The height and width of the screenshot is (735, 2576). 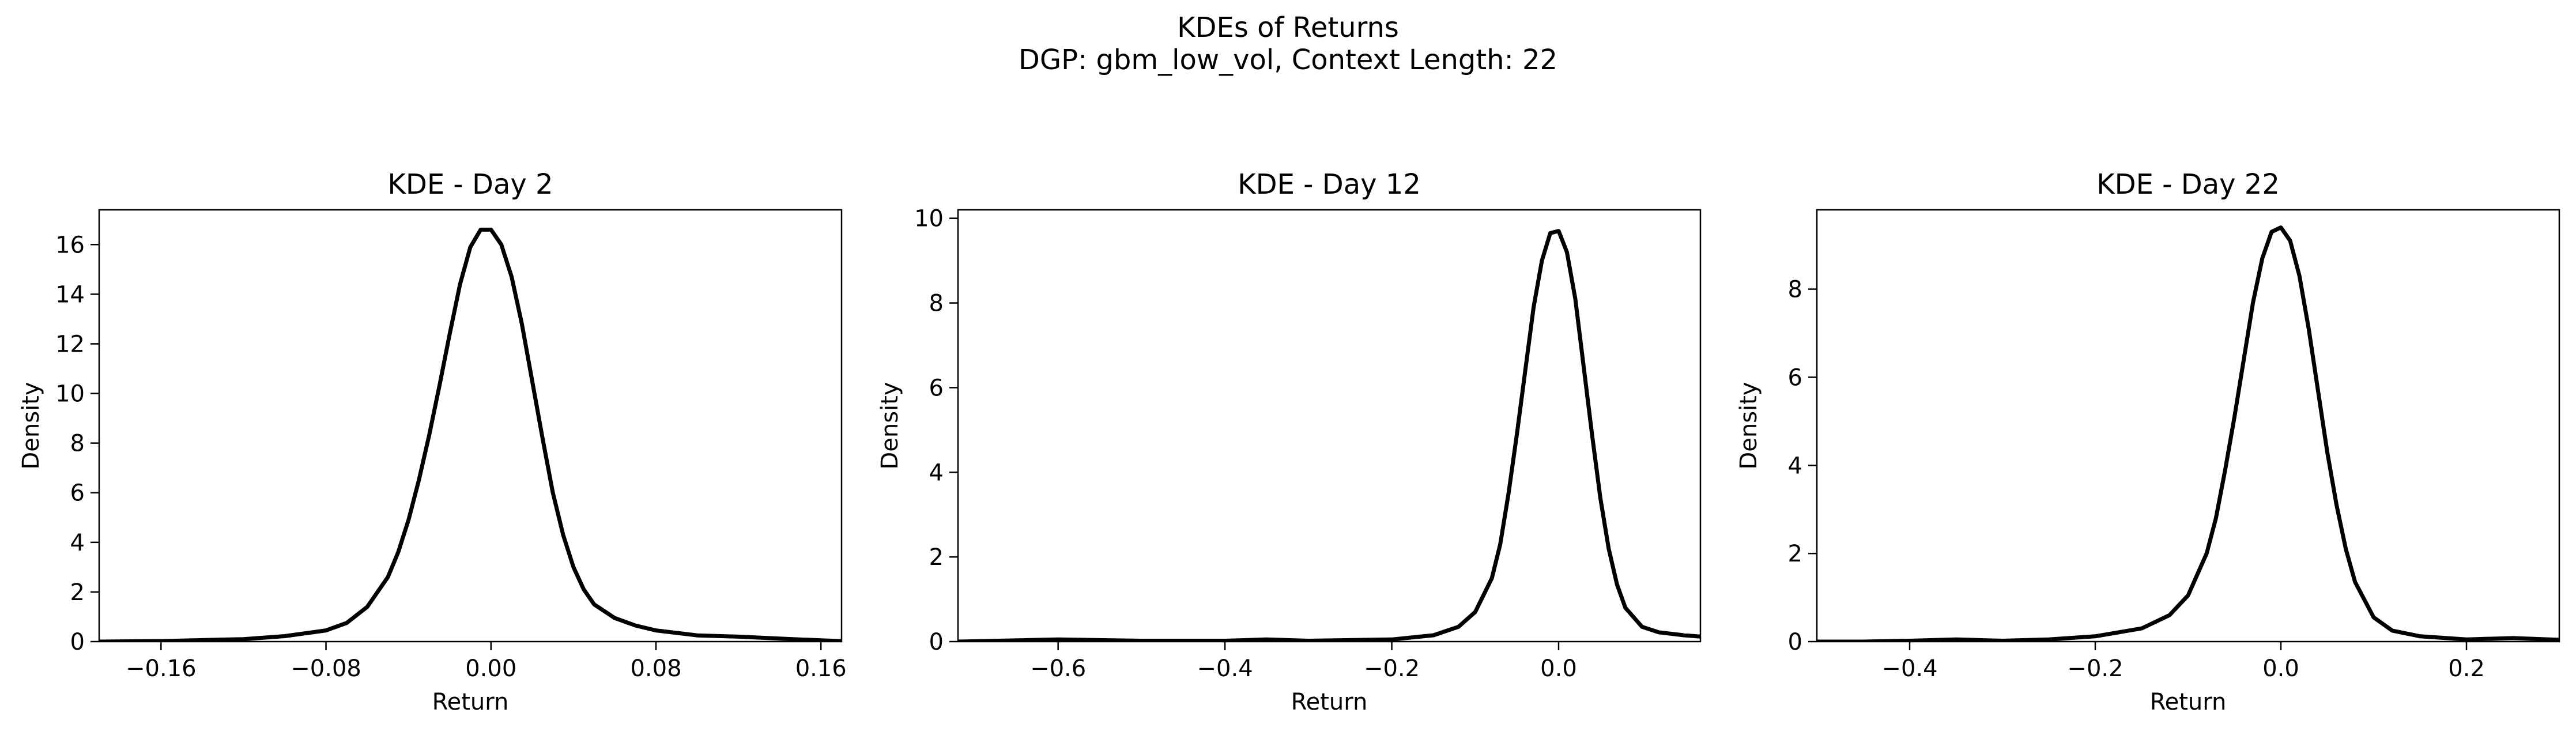 I want to click on figure-title: KDEs of Returns, so click(x=1288, y=28).